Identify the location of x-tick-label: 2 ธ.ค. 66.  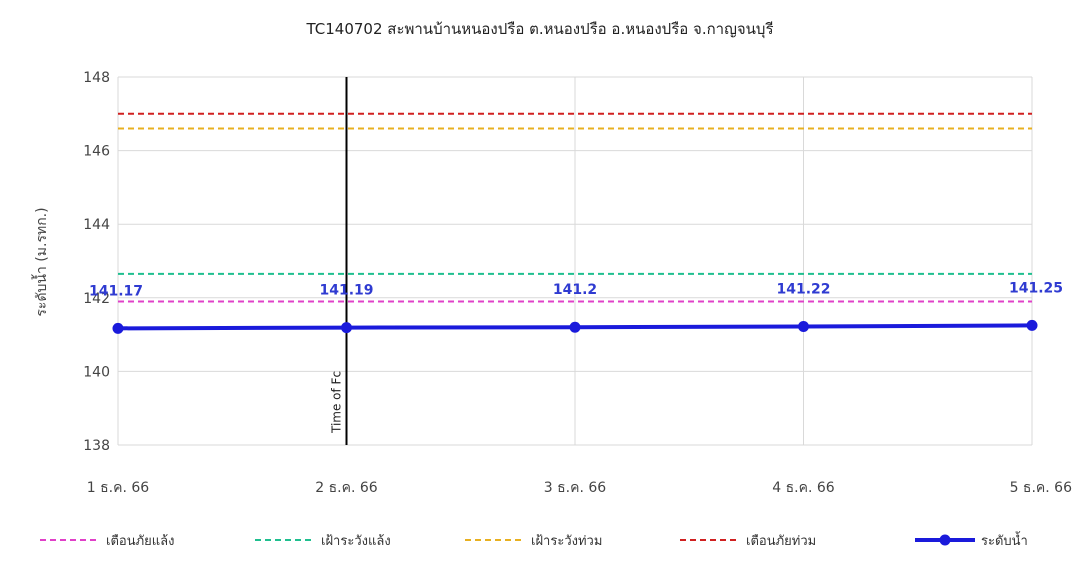
(346, 488).